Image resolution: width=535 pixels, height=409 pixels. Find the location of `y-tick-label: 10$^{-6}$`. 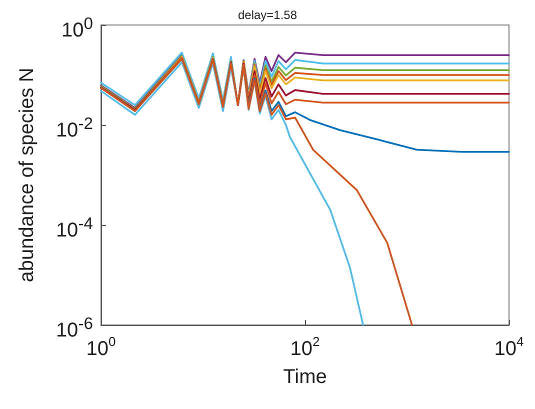

y-tick-label: 10$^{-6}$ is located at coordinates (74, 328).